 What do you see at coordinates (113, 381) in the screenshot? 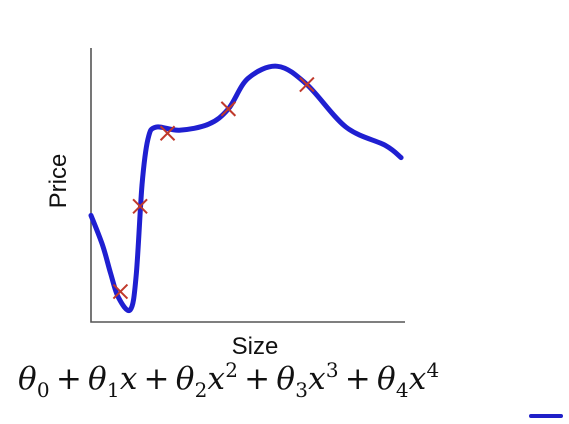
I see `theta-1-term: θ1x` at bounding box center [113, 381].